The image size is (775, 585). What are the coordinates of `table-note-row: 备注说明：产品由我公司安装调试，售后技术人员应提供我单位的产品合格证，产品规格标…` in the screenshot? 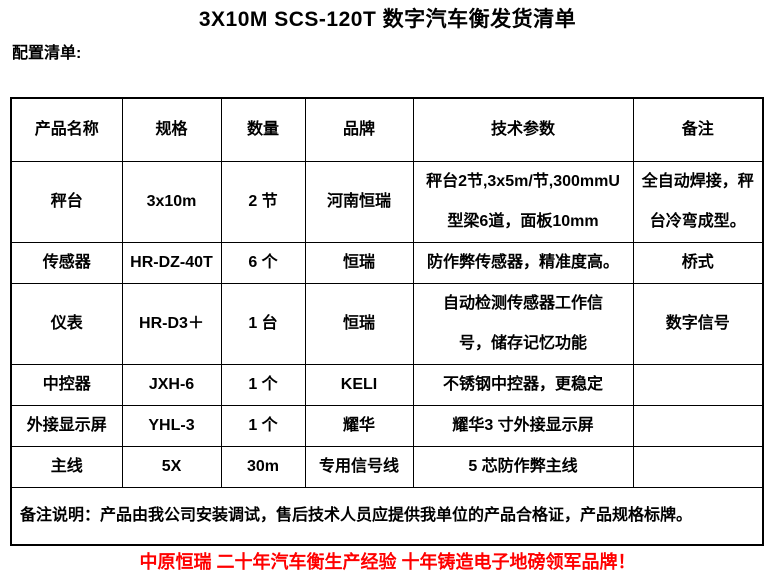 It's located at (387, 516).